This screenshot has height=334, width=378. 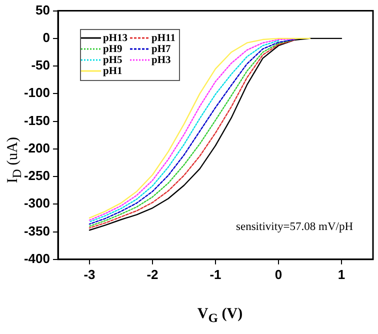 I want to click on y-tick-label: 0, so click(x=46, y=37).